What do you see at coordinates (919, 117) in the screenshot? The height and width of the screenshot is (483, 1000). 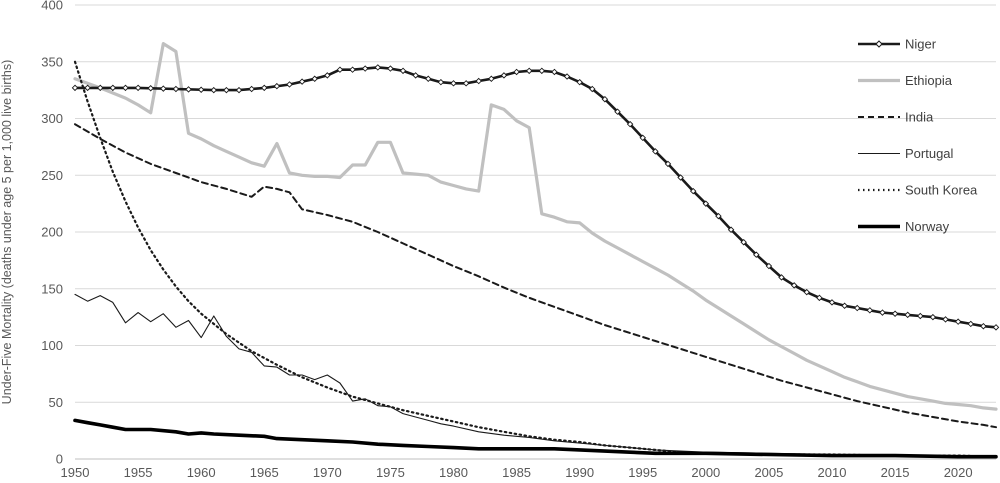 I see `legend-label: India` at bounding box center [919, 117].